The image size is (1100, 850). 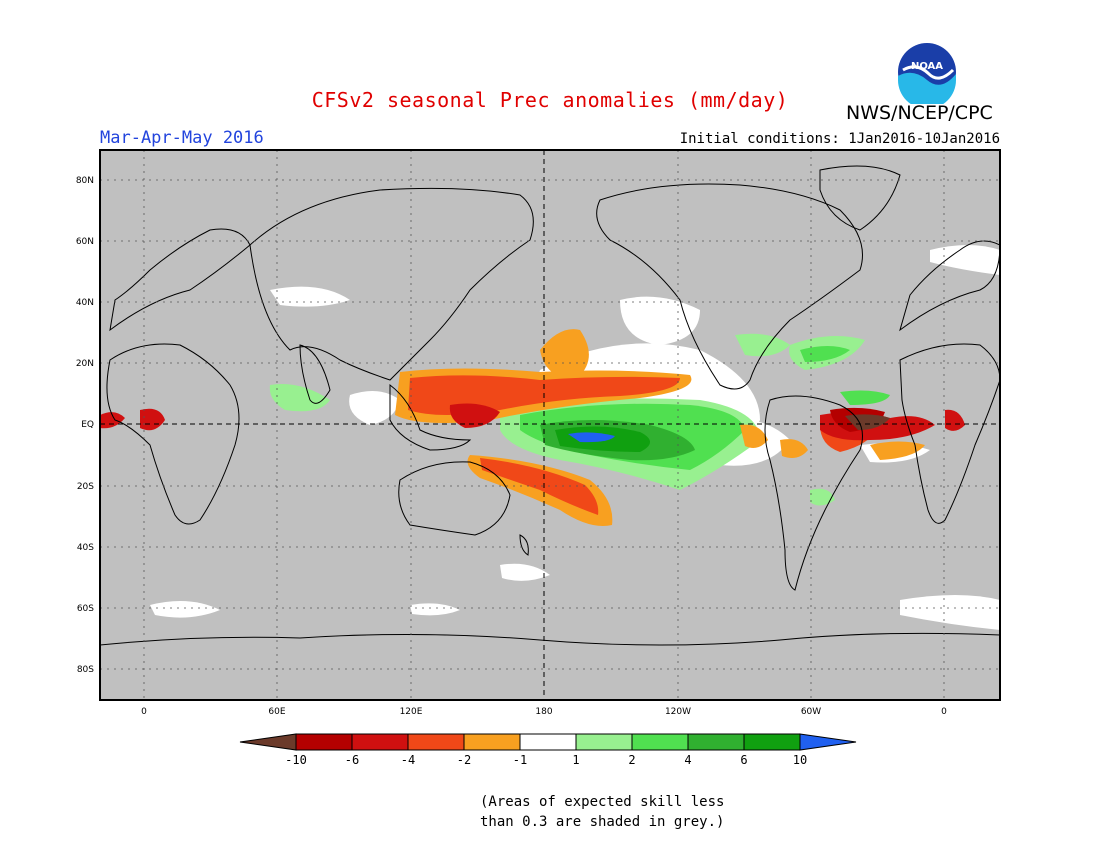 I want to click on footnote-line-1: (Areas of expected skill less, so click(x=602, y=802).